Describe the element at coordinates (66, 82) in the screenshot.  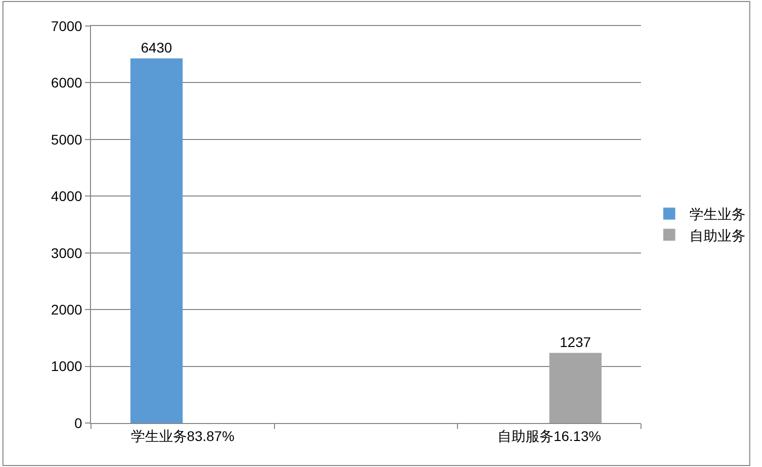
I see `y-tick-label: 6000` at that location.